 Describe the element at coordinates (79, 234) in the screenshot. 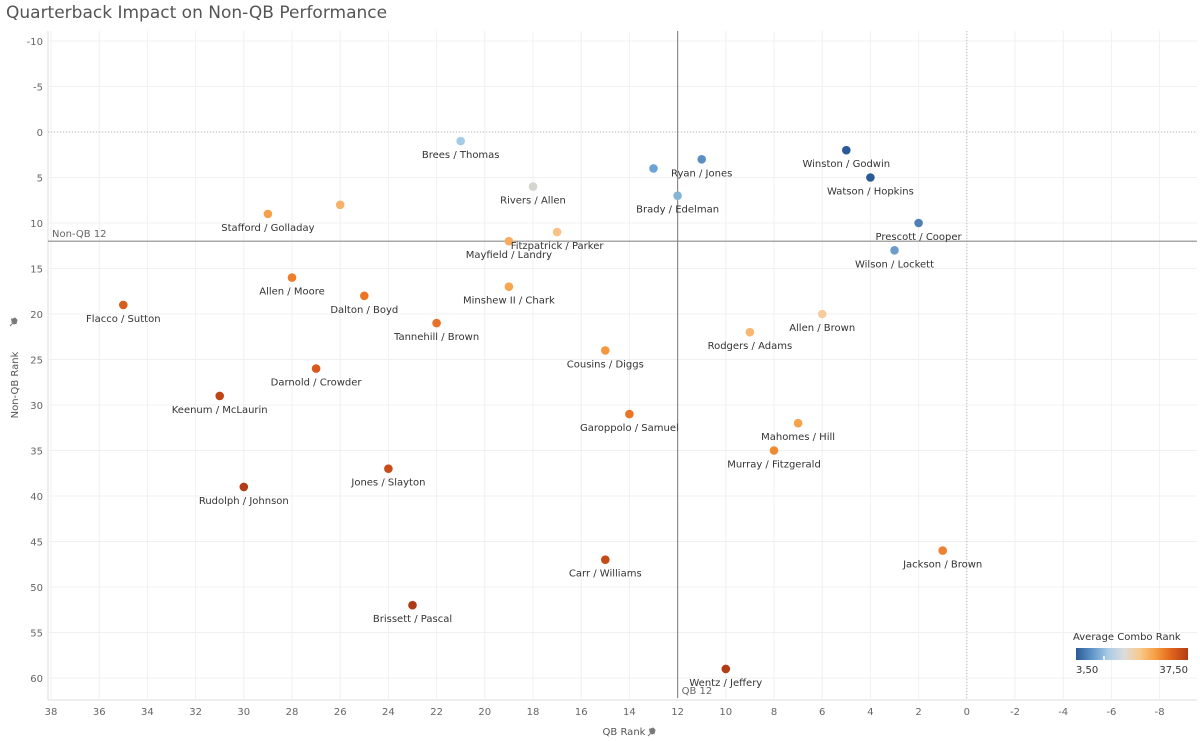

I see `non-qb-reference-label: Non-QB 12` at that location.